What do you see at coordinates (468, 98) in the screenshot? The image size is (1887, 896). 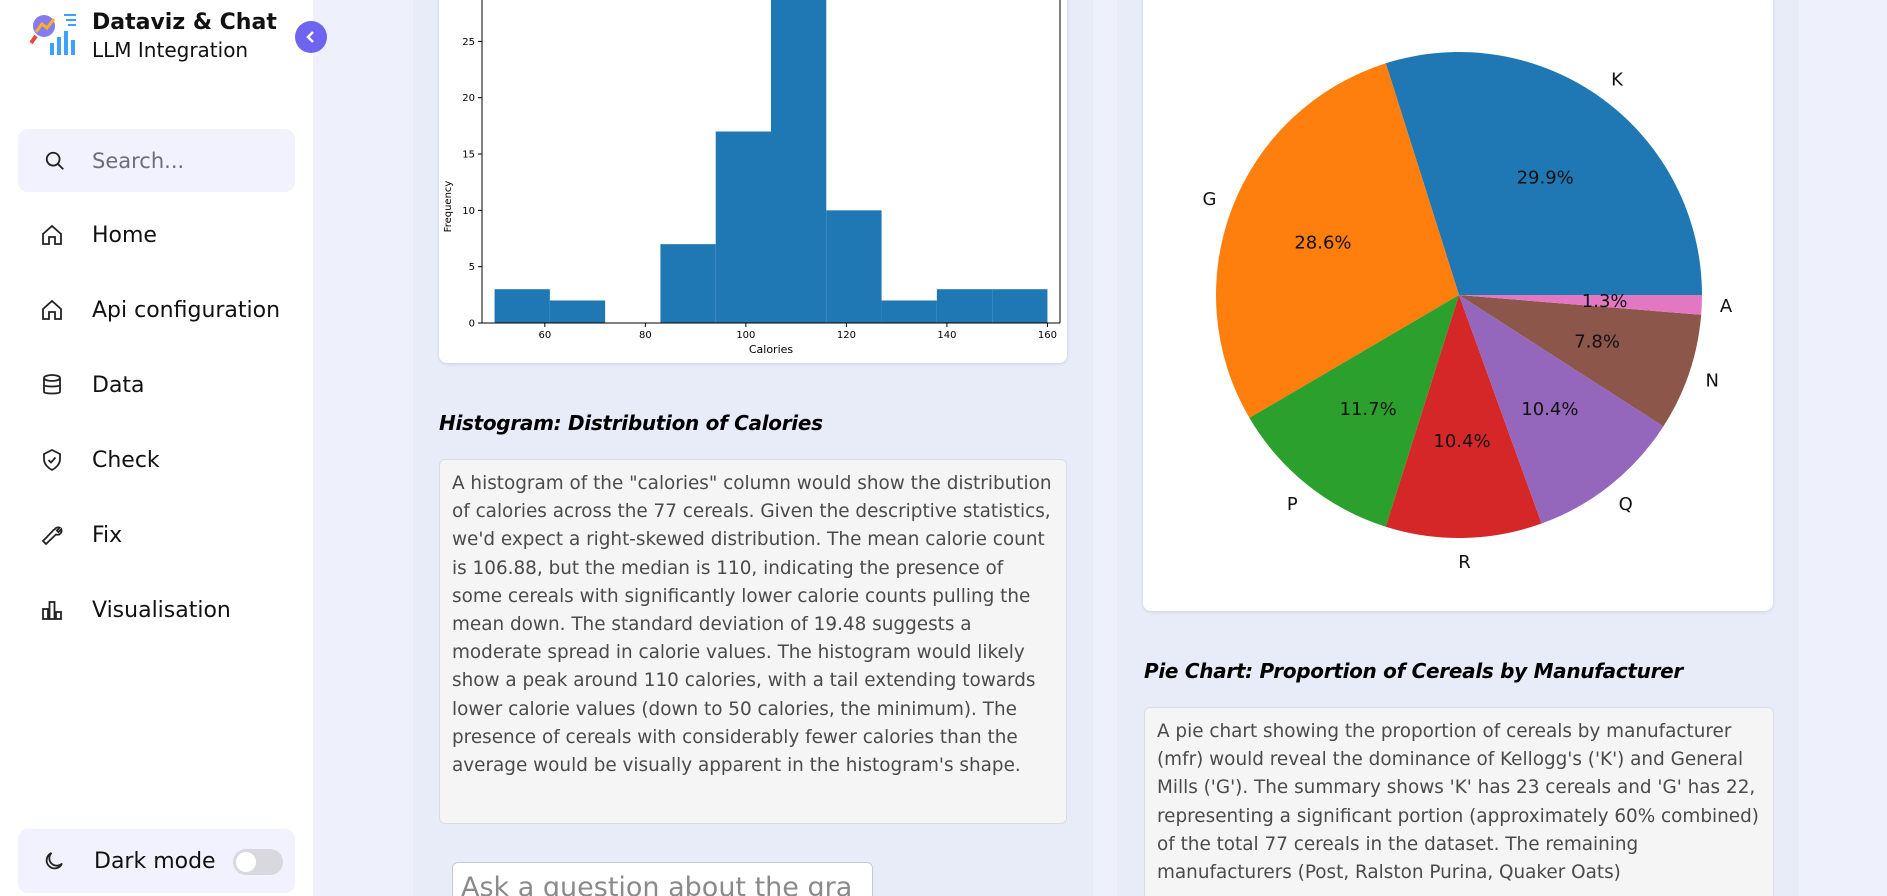 I see `y-tick-label: 20` at bounding box center [468, 98].